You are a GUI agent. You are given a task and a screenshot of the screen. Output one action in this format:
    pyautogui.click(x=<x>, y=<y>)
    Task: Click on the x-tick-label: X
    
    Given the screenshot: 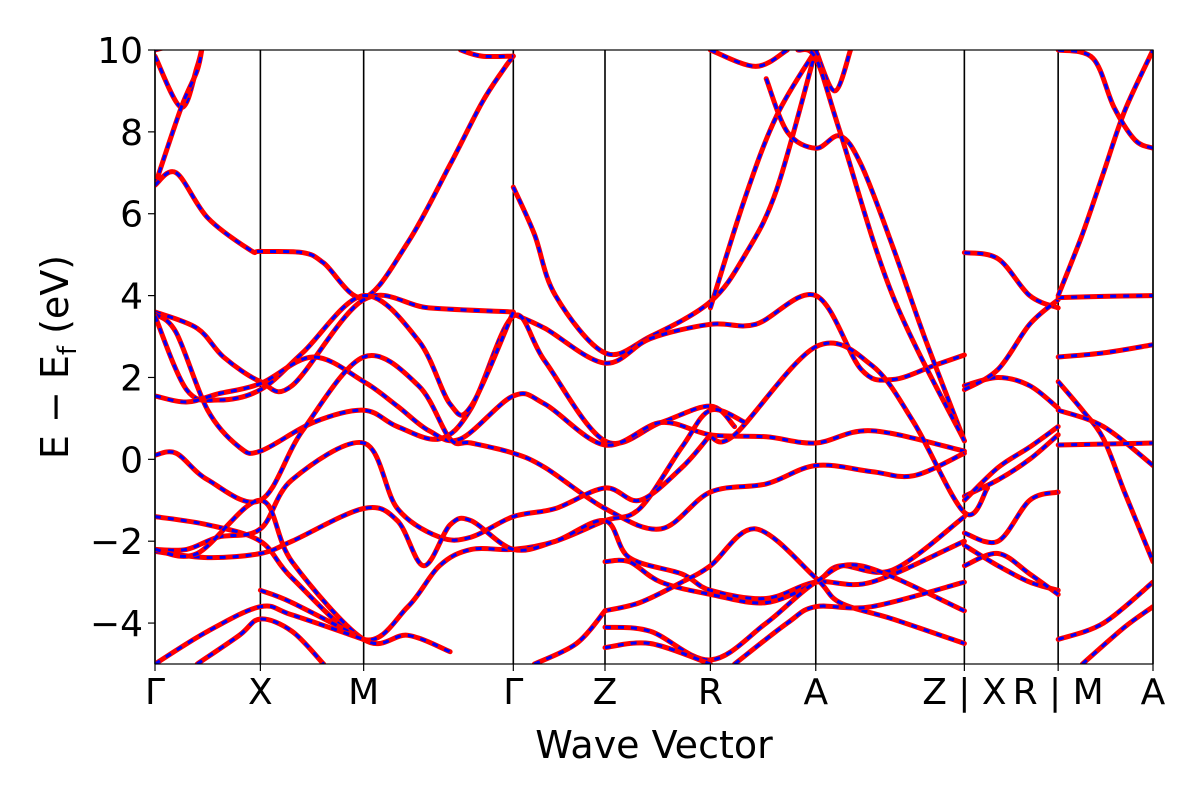 What is the action you would take?
    pyautogui.click(x=260, y=692)
    